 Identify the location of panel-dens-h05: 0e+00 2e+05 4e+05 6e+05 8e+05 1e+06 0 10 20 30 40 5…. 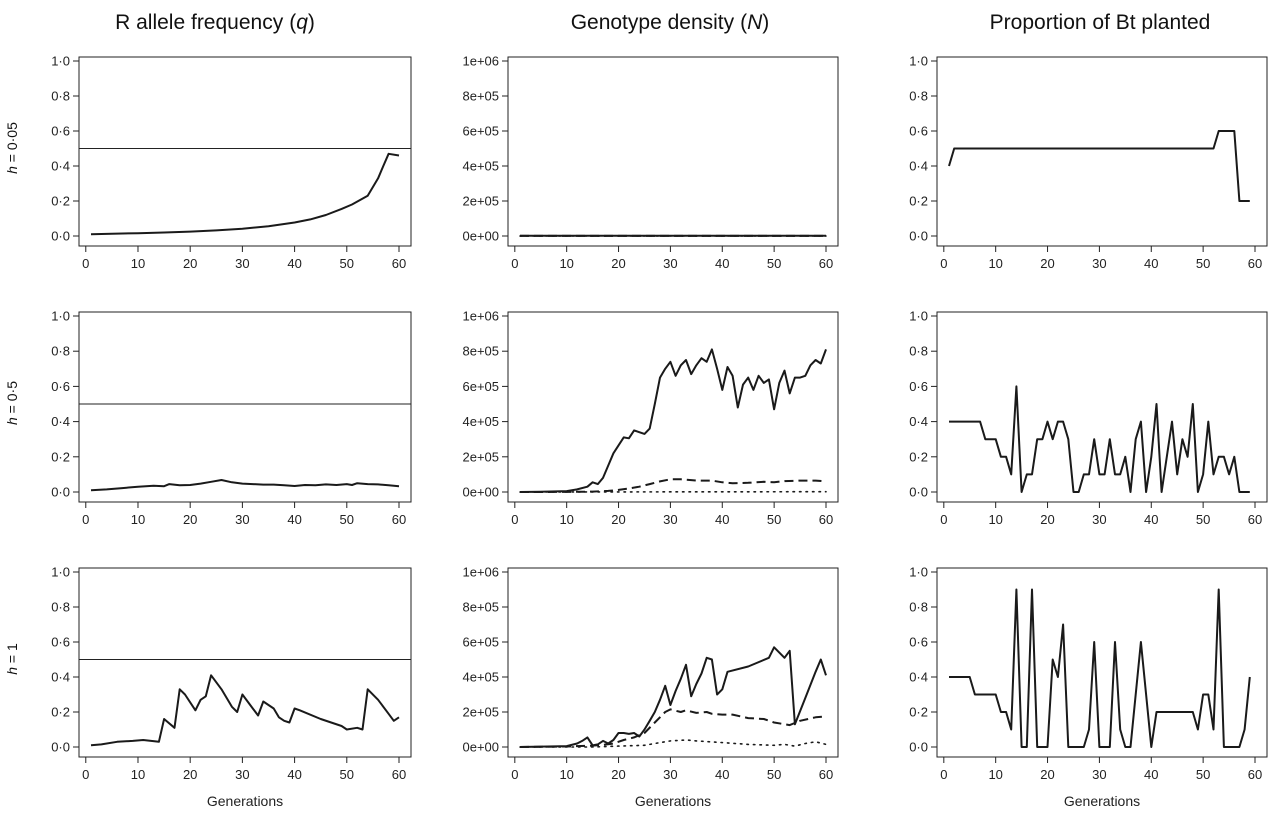
(650, 418).